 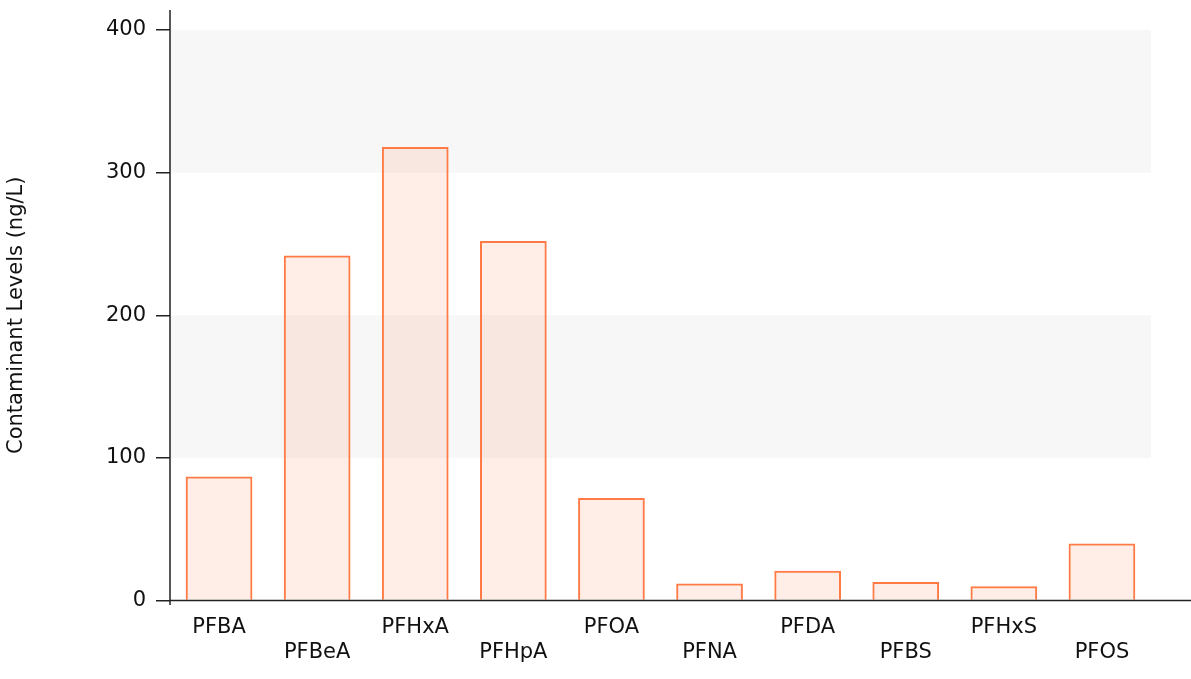 I want to click on x-tick-label: PFNA, so click(x=710, y=650).